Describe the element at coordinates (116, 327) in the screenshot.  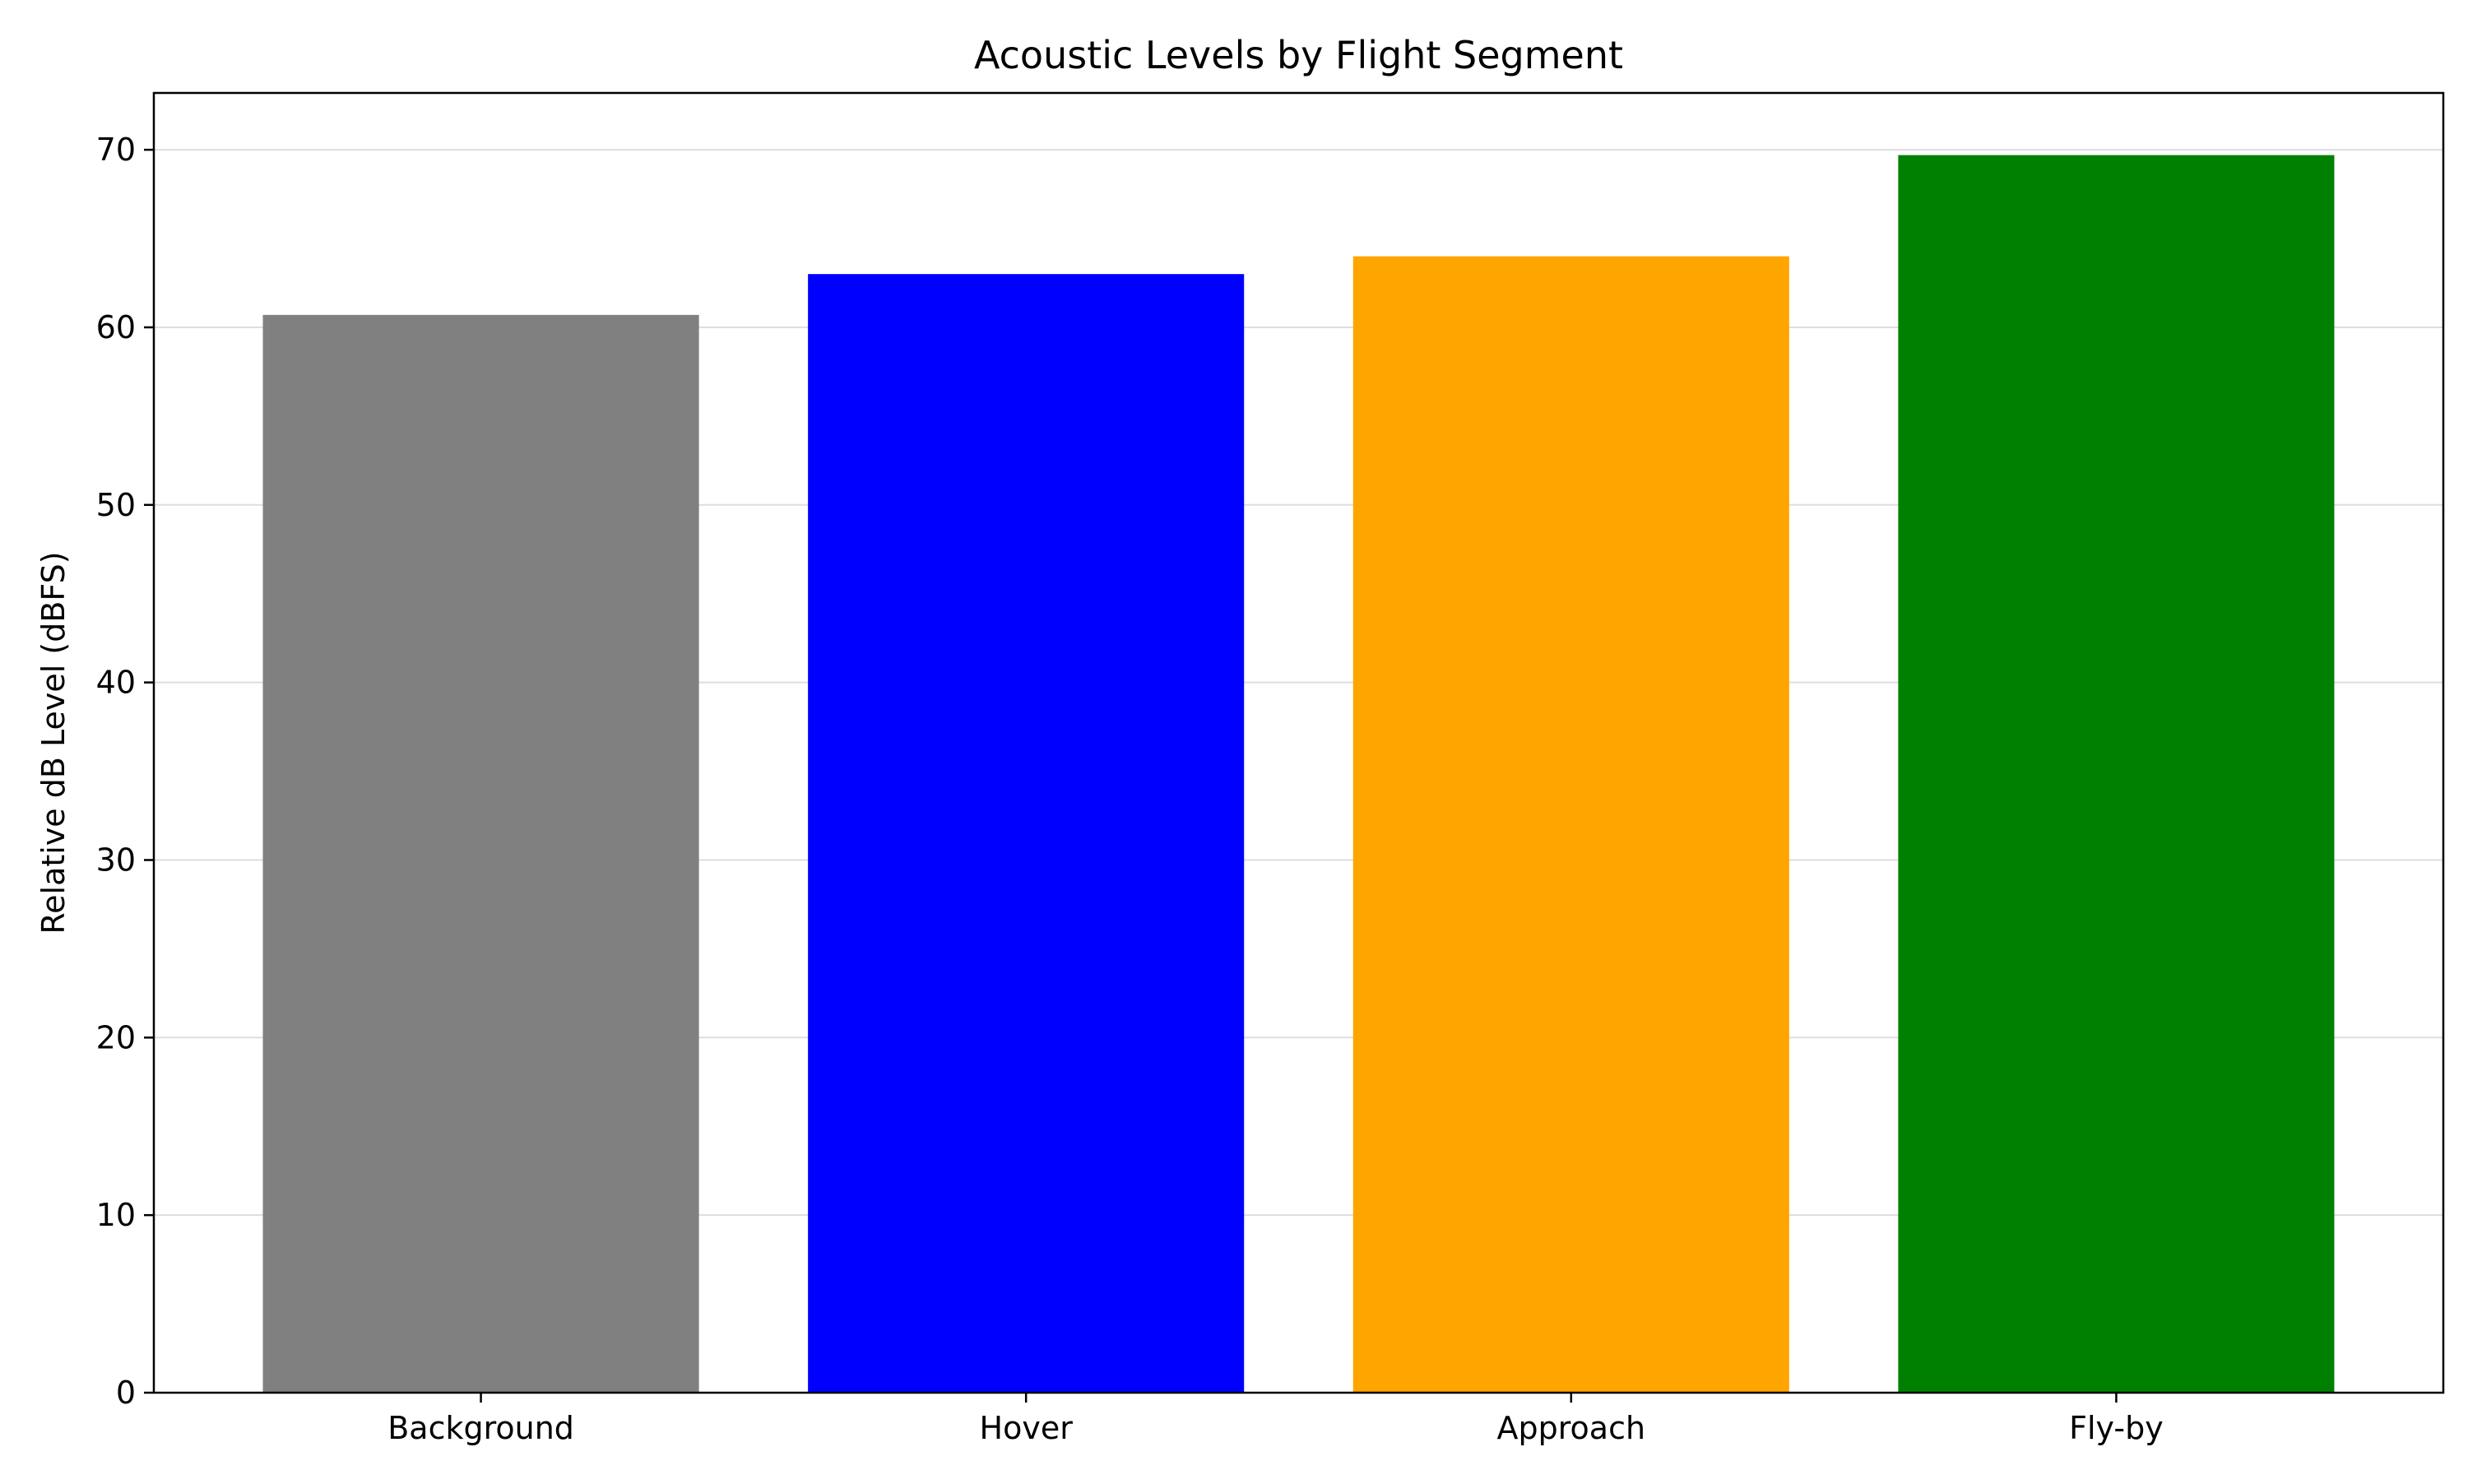
I see `y-tick-label: 60` at that location.